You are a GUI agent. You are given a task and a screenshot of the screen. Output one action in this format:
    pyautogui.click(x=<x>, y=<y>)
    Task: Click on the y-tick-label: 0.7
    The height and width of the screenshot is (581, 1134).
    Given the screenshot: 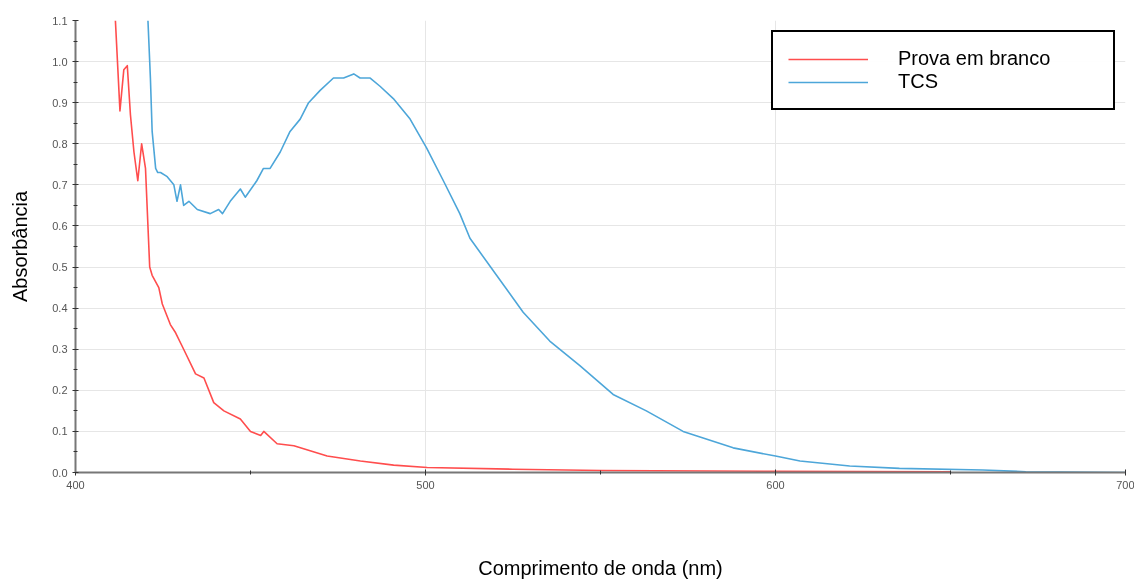 What is the action you would take?
    pyautogui.click(x=60, y=184)
    